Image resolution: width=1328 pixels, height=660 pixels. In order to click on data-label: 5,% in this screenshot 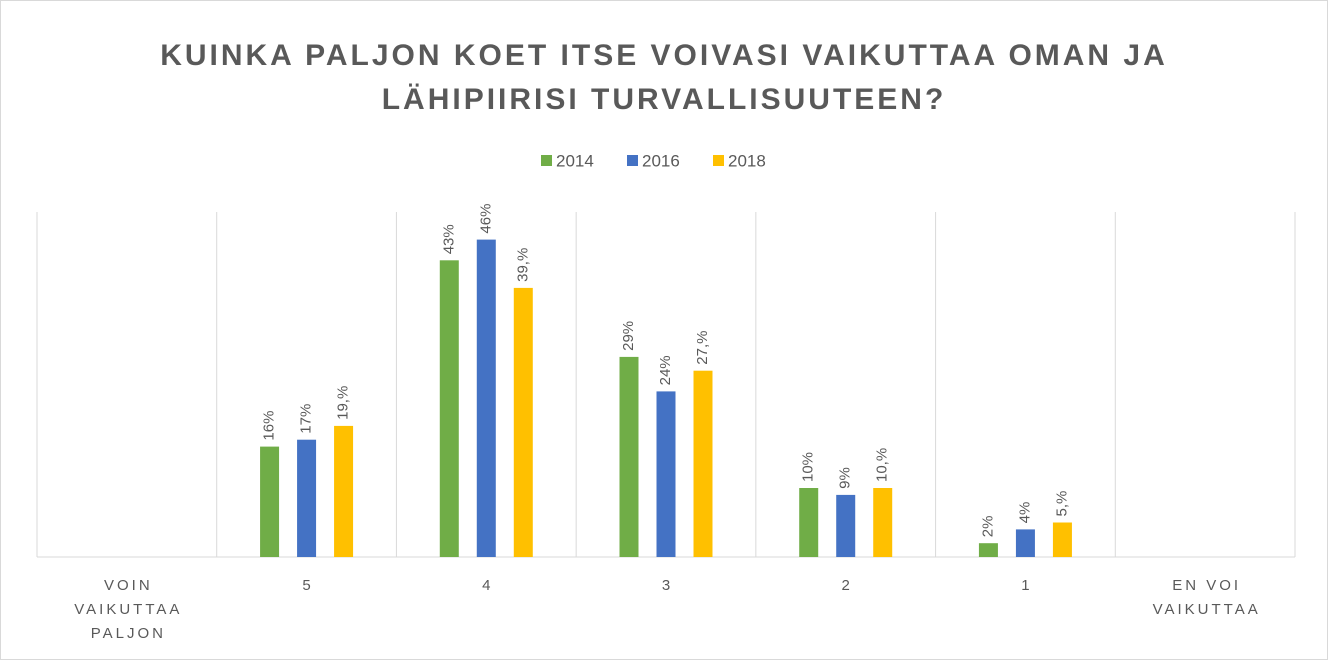, I will do `click(1061, 504)`.